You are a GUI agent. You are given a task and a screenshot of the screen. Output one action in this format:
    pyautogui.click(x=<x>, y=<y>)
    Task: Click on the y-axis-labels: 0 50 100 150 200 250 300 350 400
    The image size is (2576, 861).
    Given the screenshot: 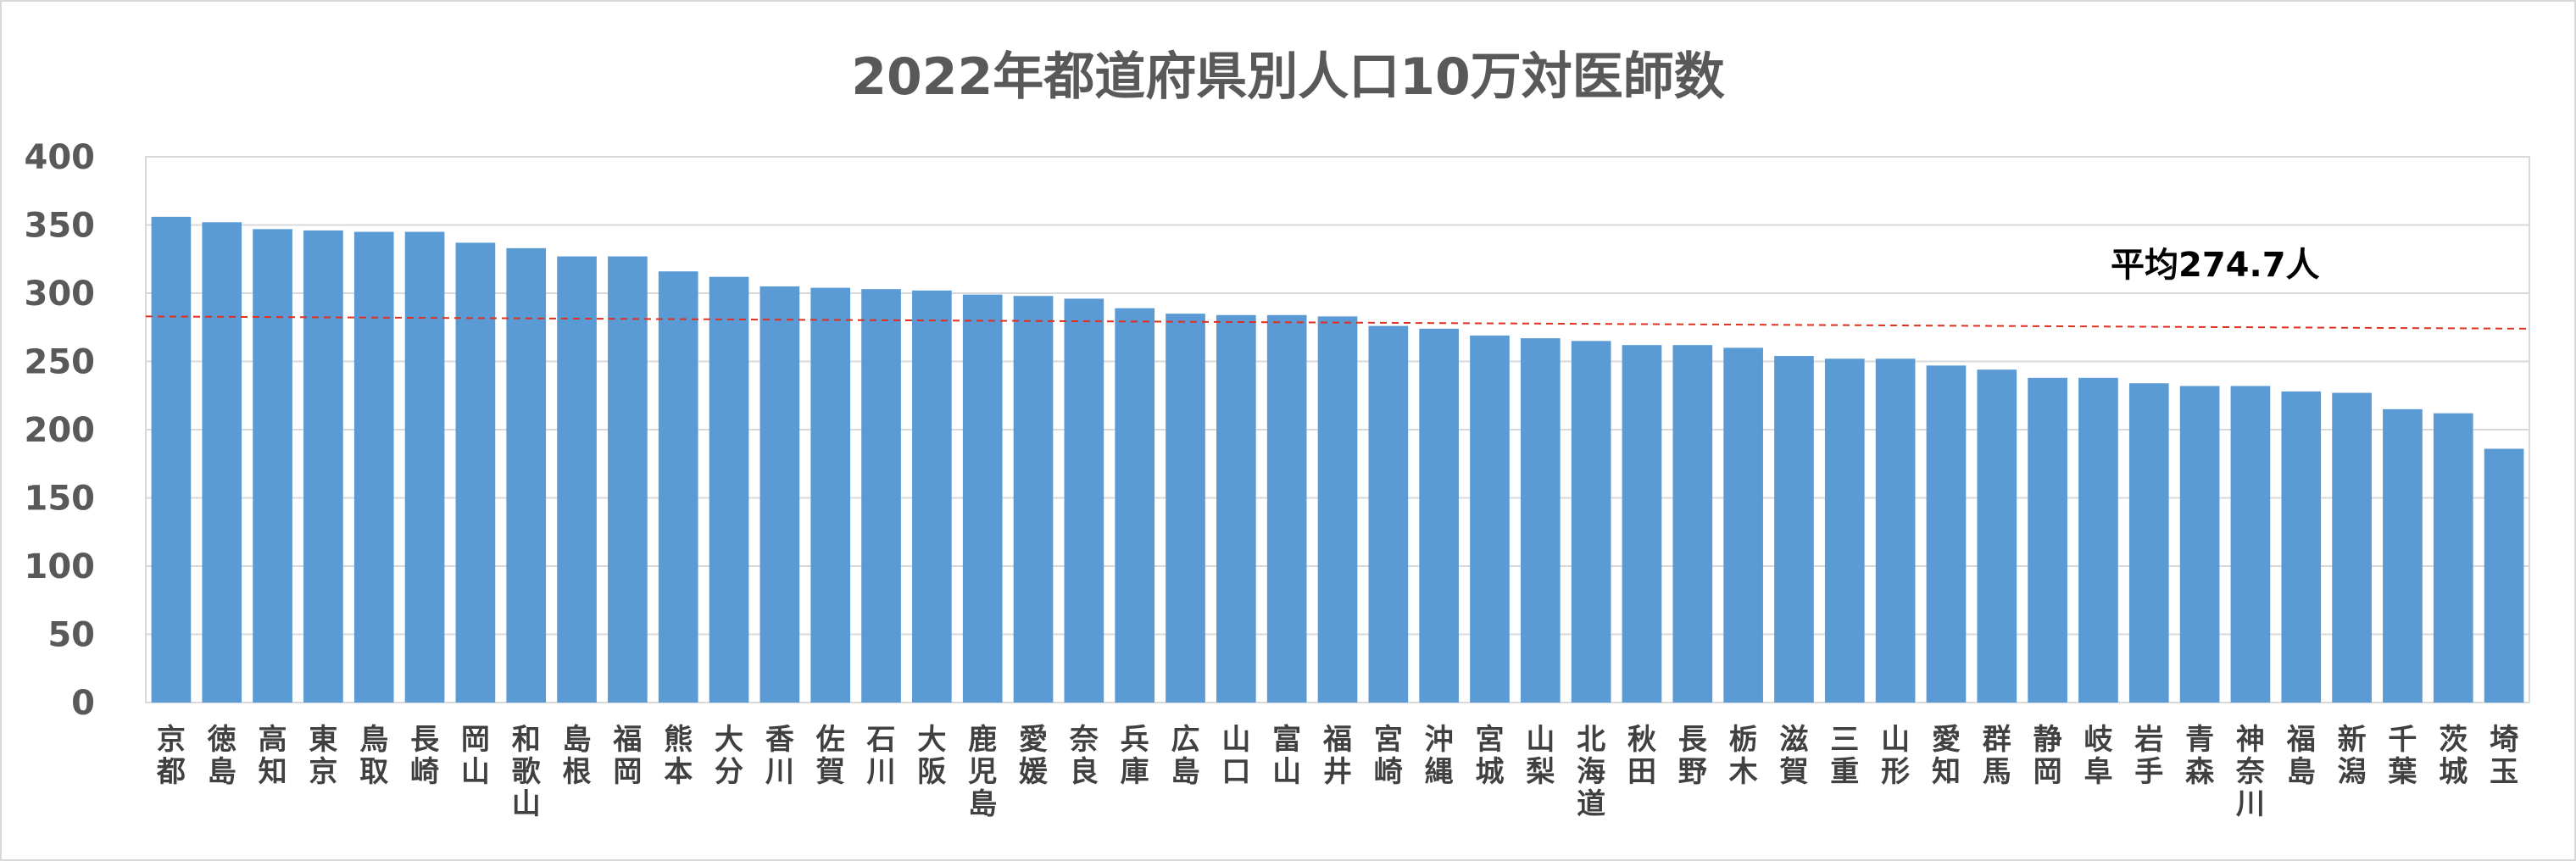 What is the action you would take?
    pyautogui.click(x=60, y=431)
    